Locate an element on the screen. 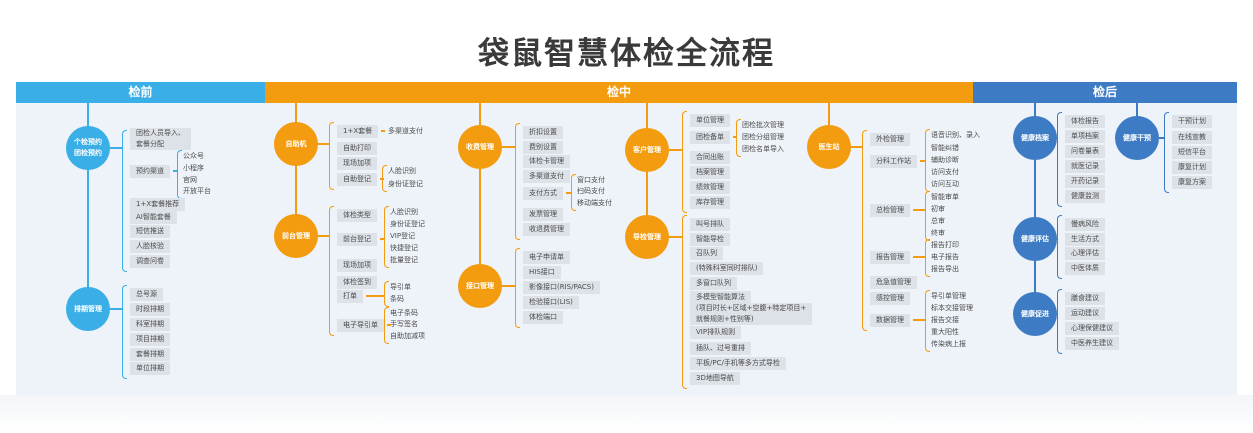 The height and width of the screenshot is (433, 1253). item-box: 开药记录 is located at coordinates (1085, 181).